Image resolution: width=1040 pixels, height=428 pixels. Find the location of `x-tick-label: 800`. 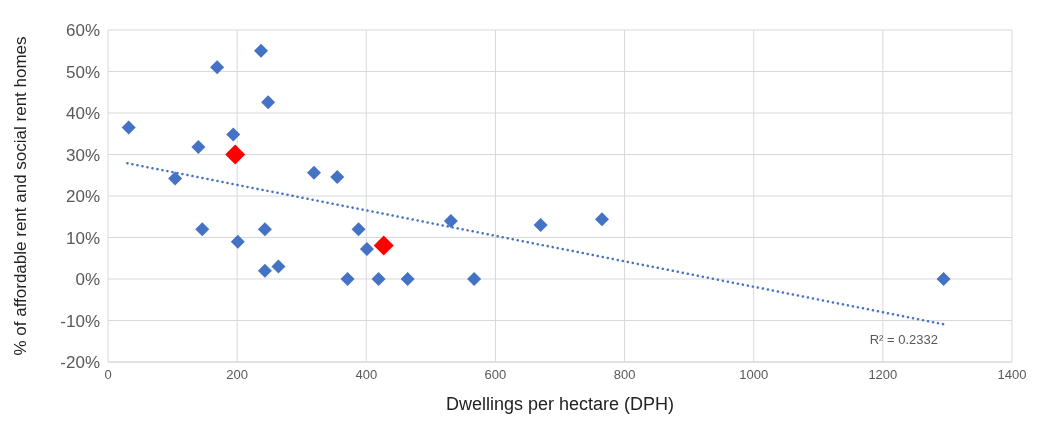

x-tick-label: 800 is located at coordinates (624, 375).